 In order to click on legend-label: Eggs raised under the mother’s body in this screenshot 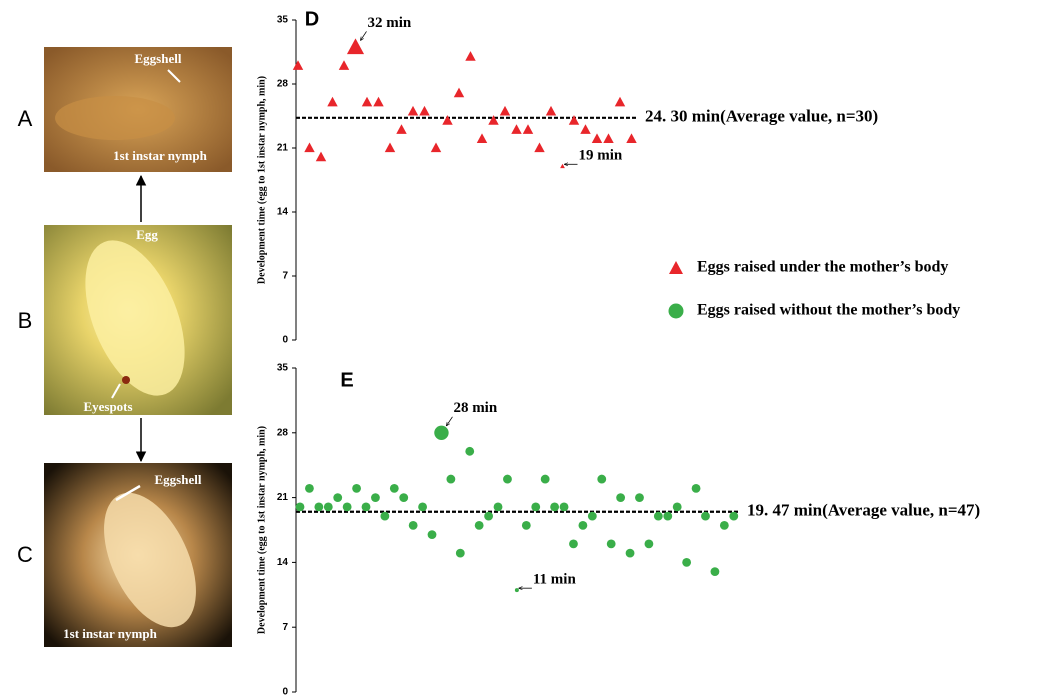, I will do `click(822, 267)`.